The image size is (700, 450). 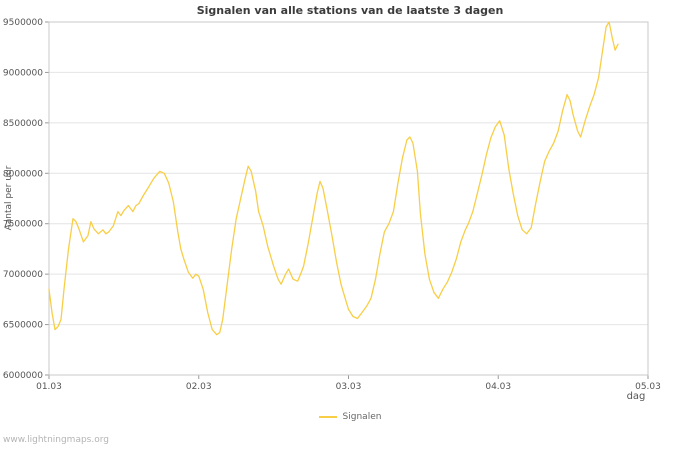 What do you see at coordinates (498, 387) in the screenshot?
I see `svg-text: 04.03` at bounding box center [498, 387].